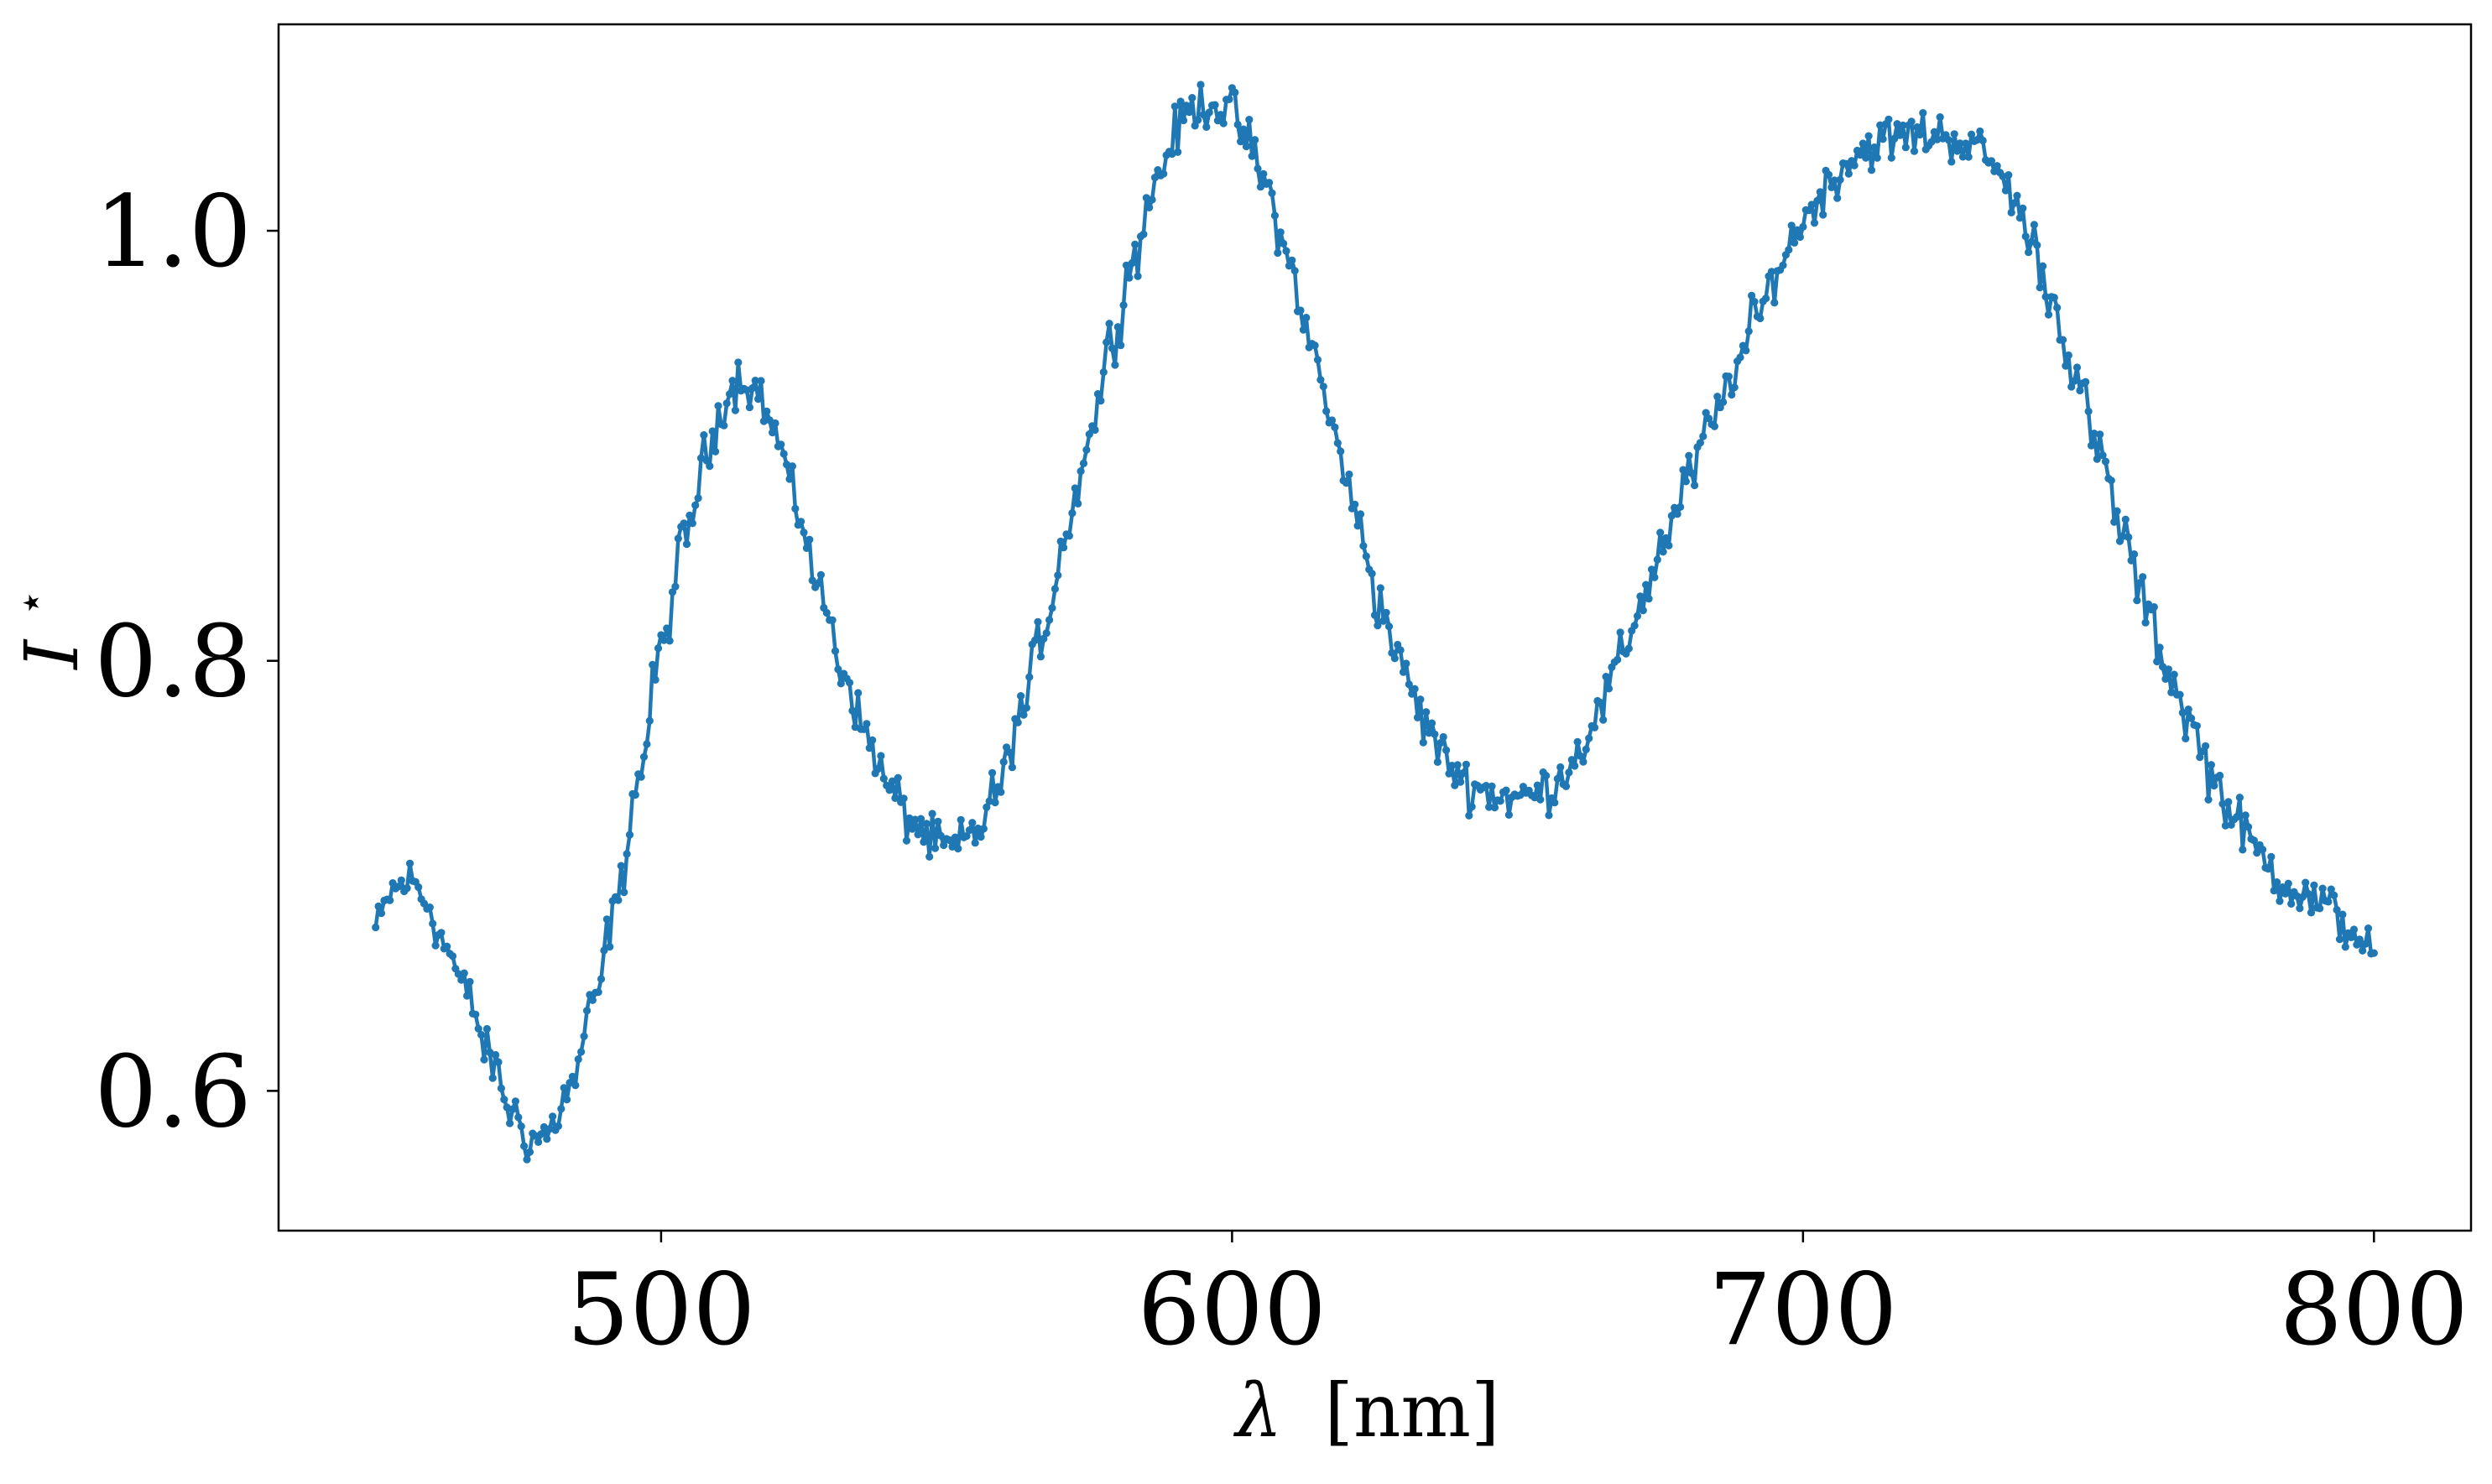 This screenshot has width=2492, height=1484. Describe the element at coordinates (1258, 1410) in the screenshot. I see `x-axis-symbol: λ` at that location.